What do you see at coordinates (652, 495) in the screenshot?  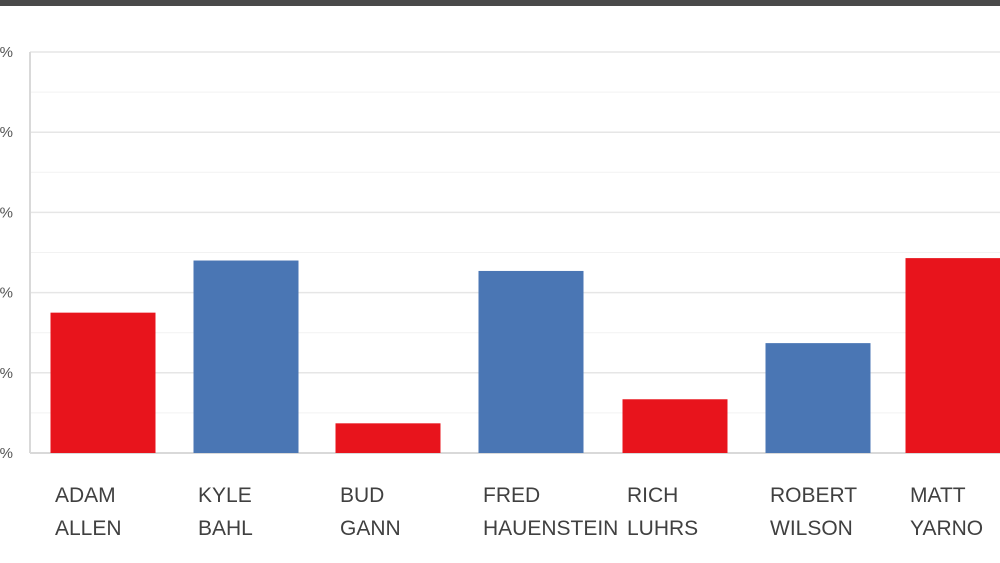 I see `x-tick-label: RICH` at bounding box center [652, 495].